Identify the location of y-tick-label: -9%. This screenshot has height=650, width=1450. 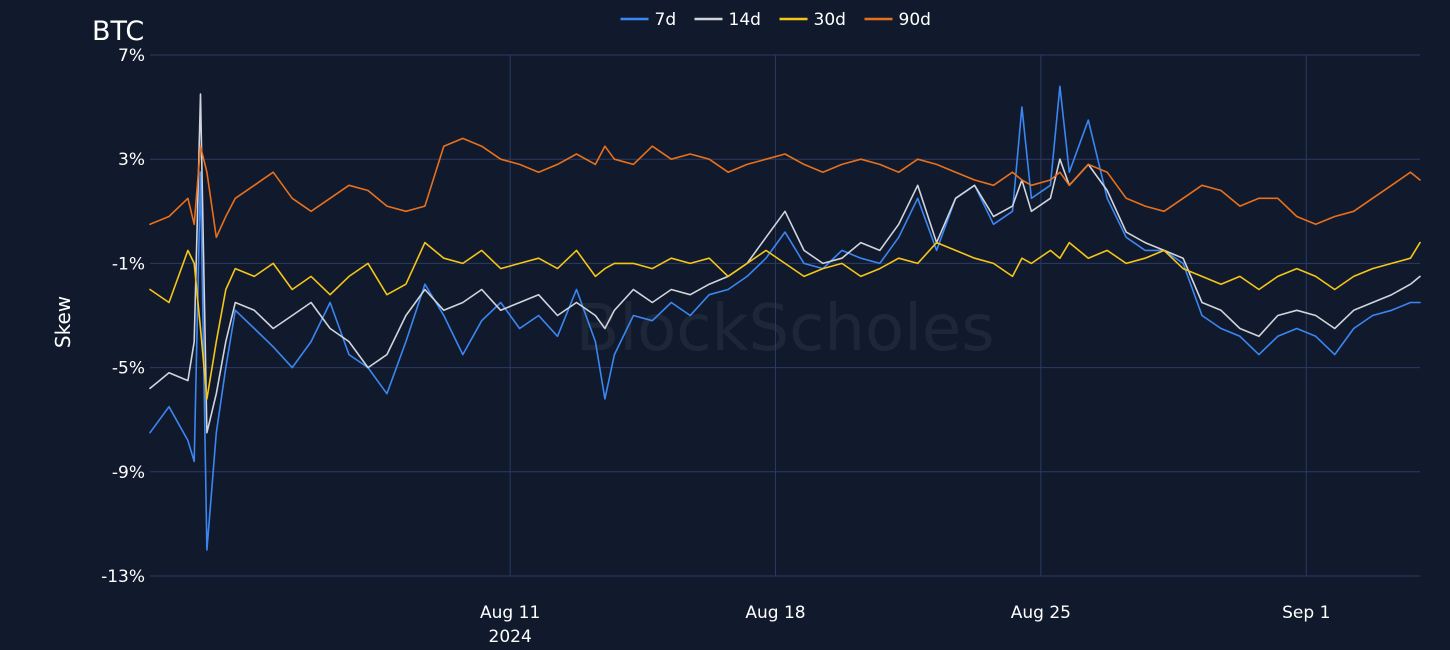
(128, 473).